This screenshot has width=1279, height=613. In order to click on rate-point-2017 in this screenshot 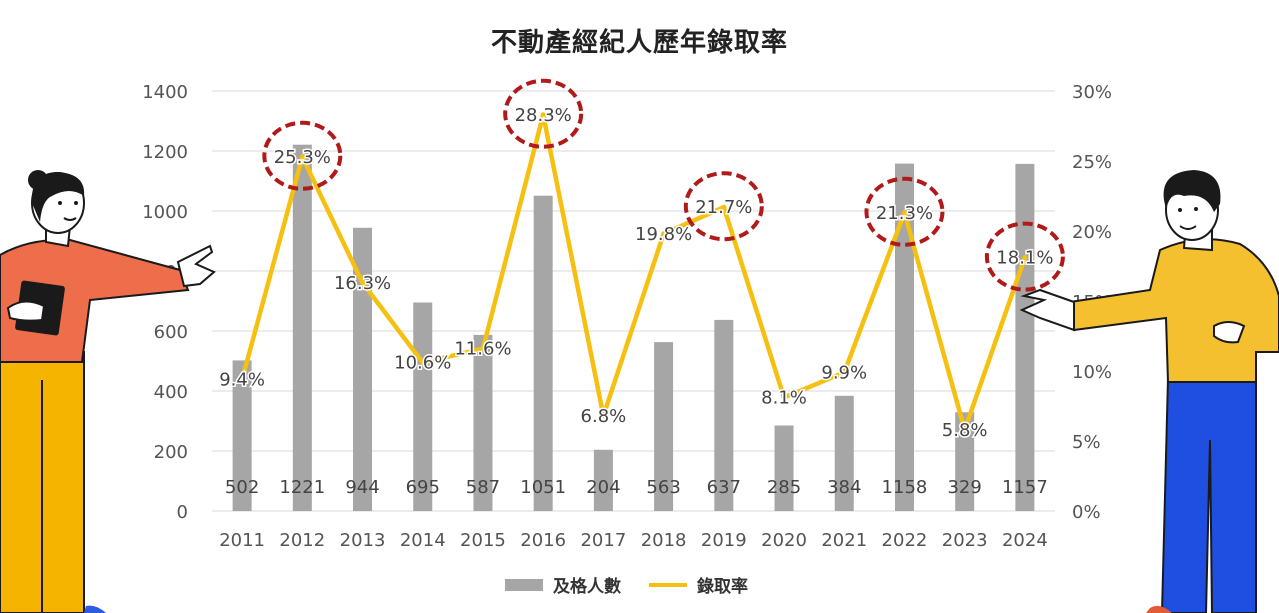, I will do `click(603, 416)`.